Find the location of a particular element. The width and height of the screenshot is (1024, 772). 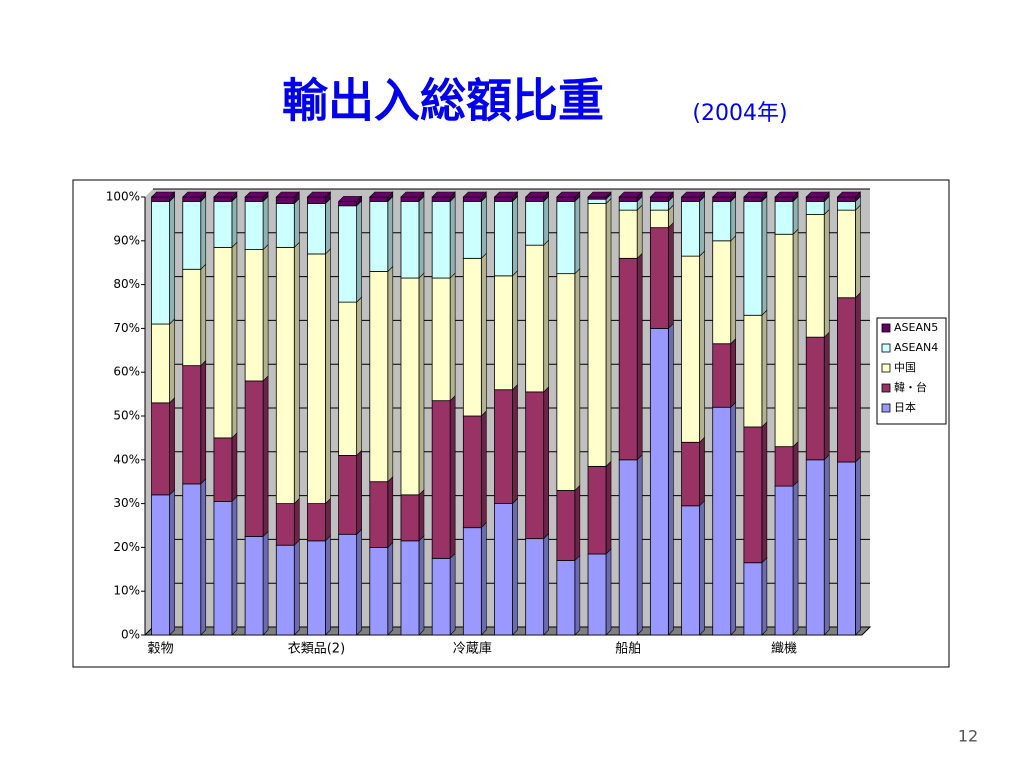

legend-label: 韓・台 is located at coordinates (910, 387).